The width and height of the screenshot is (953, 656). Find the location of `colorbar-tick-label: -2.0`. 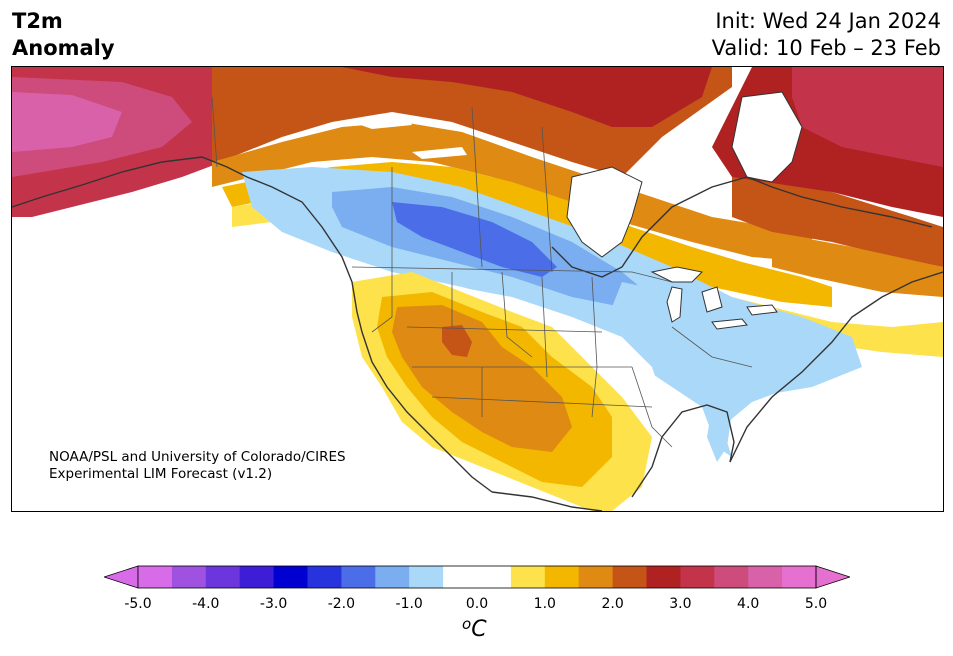

colorbar-tick-label: -2.0 is located at coordinates (341, 604).